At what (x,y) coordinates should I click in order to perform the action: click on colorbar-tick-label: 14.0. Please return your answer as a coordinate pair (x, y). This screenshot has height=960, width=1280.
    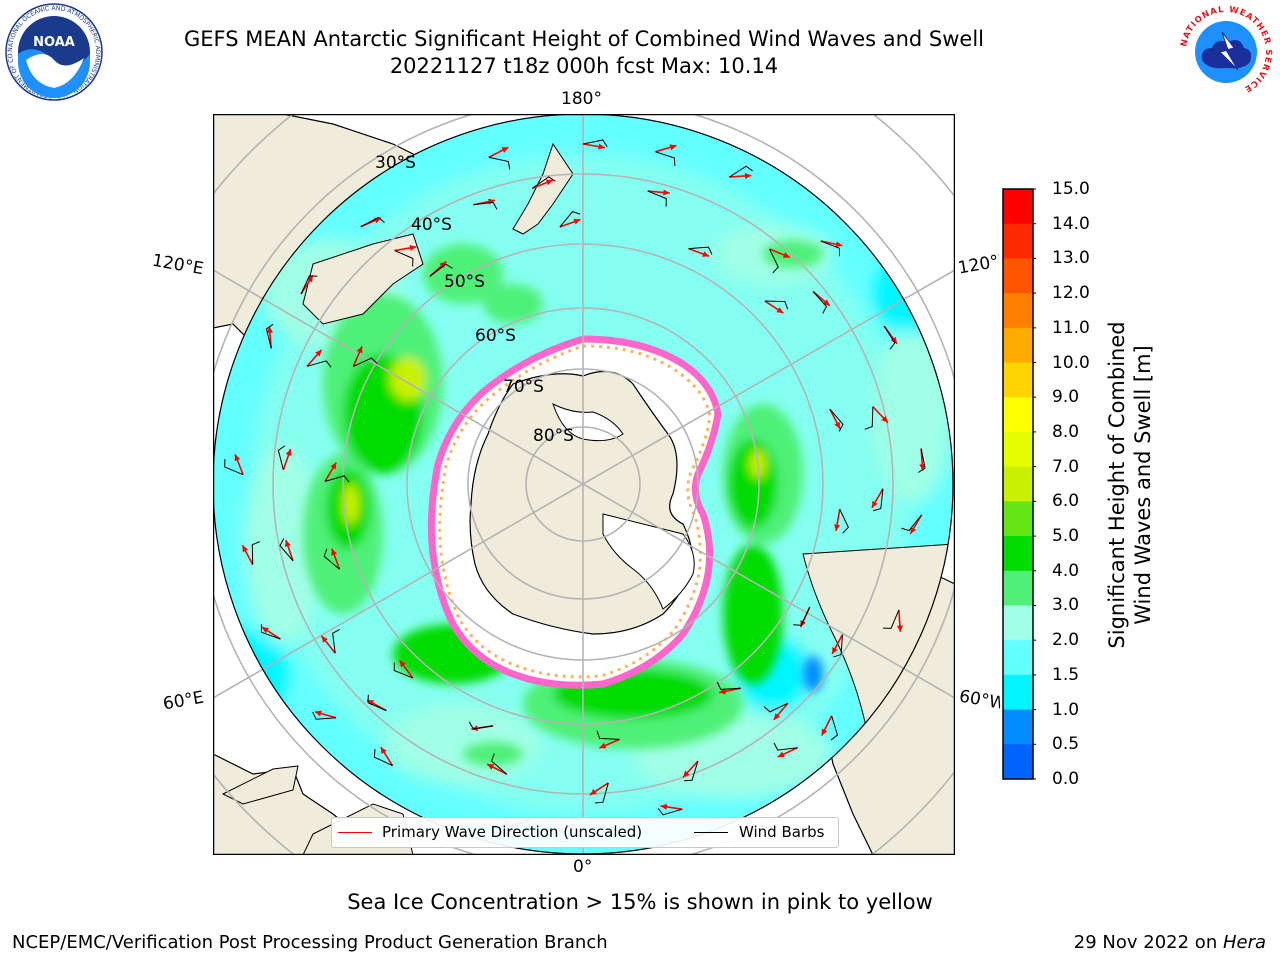
    Looking at the image, I should click on (1071, 223).